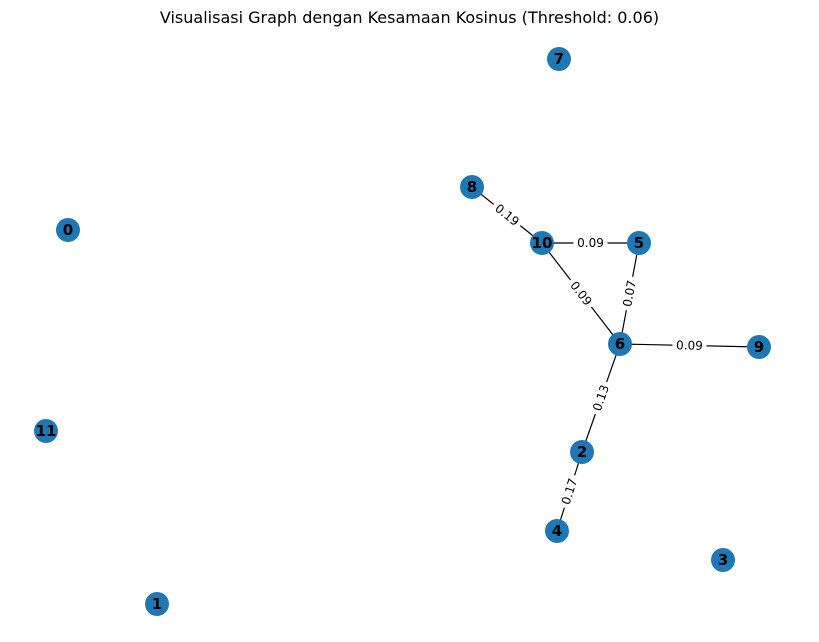 This screenshot has width=819, height=642. I want to click on node-label-3: 3, so click(723, 560).